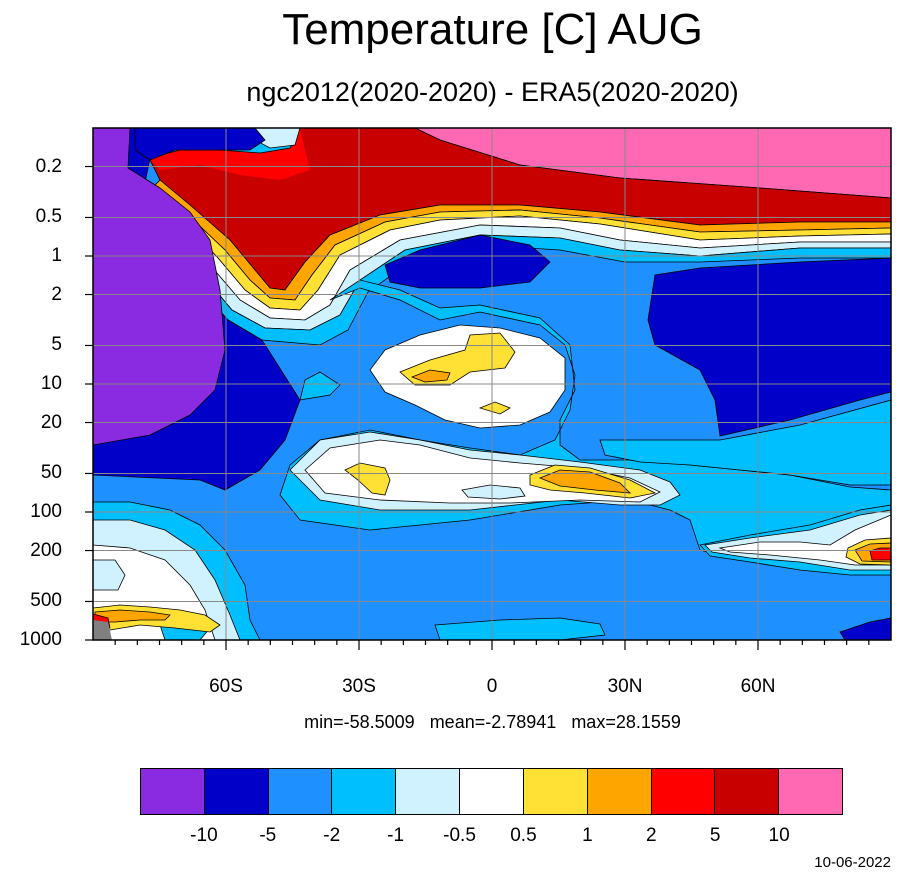 The image size is (901, 882). What do you see at coordinates (56, 255) in the screenshot?
I see `y-tick-label: 1` at bounding box center [56, 255].